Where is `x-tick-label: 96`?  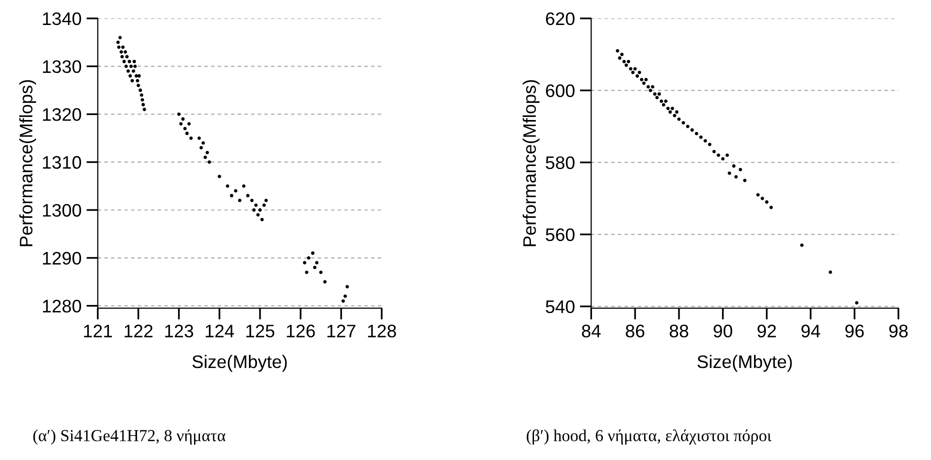
x-tick-label: 96 is located at coordinates (854, 331).